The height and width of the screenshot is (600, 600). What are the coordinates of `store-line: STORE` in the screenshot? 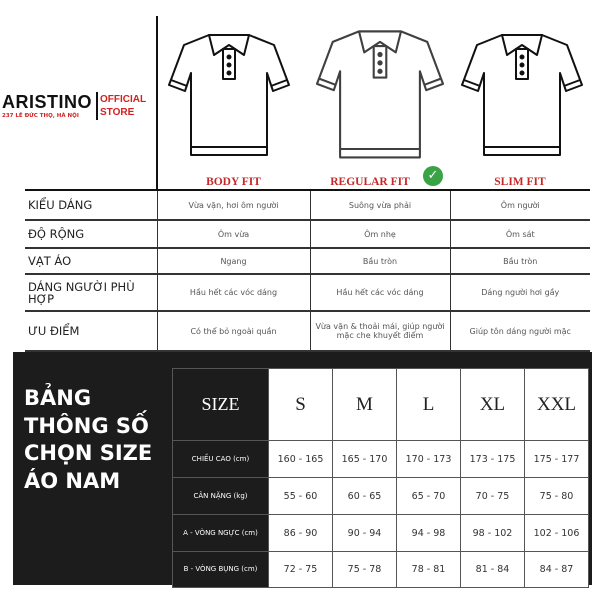 It's located at (117, 112).